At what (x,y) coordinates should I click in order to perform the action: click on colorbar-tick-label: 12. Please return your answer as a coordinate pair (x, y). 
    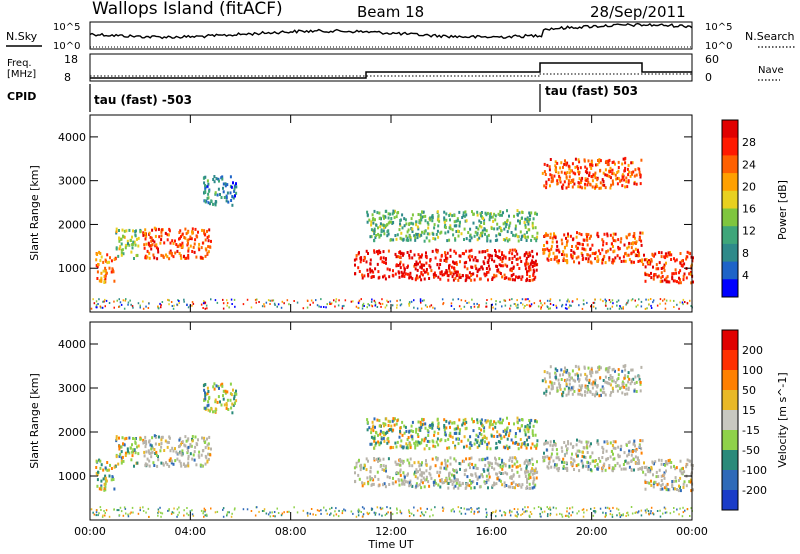
    Looking at the image, I should click on (749, 231).